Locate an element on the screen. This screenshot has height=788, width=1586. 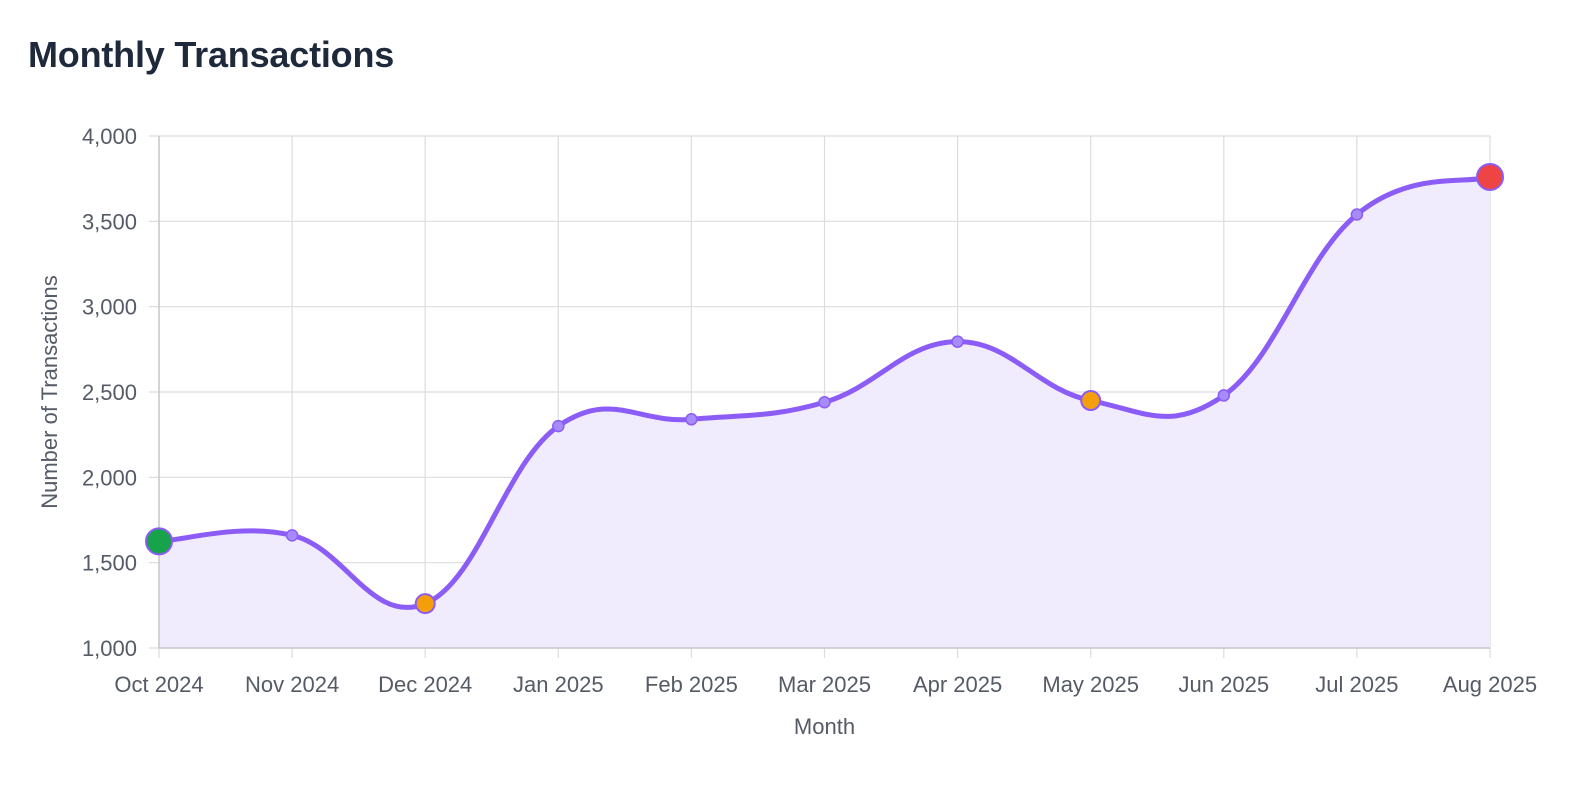
data-point-low is located at coordinates (159, 541).